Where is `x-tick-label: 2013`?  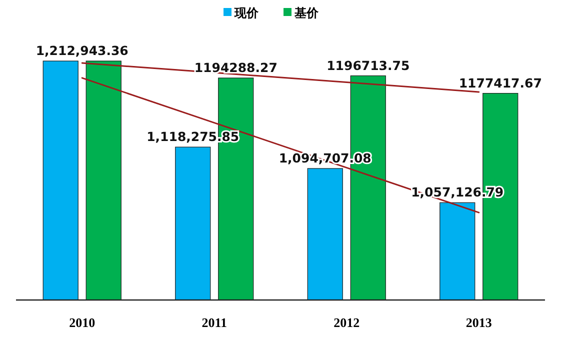 x-tick-label: 2013 is located at coordinates (479, 322).